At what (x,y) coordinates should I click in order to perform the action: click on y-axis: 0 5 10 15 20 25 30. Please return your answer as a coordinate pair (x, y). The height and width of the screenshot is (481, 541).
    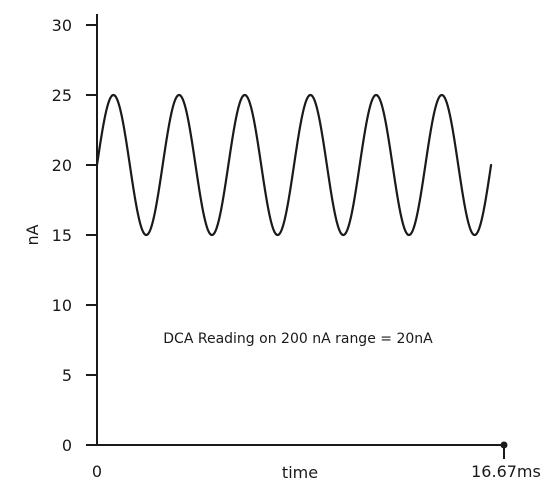
    Looking at the image, I should click on (75, 234).